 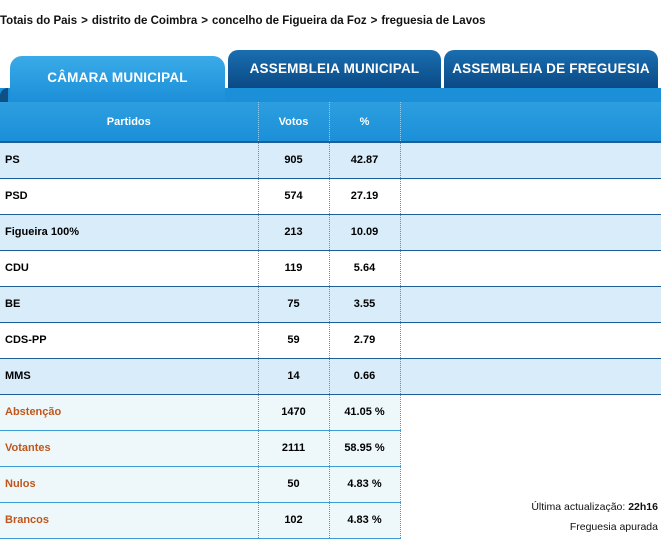 I want to click on party-votes: 574, so click(x=294, y=196).